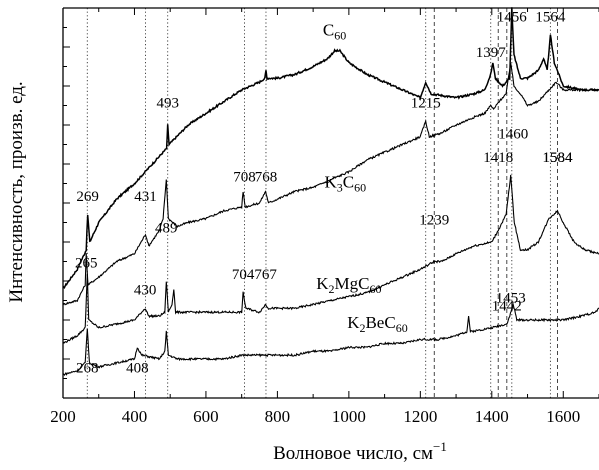 Image resolution: width=599 pixels, height=470 pixels. I want to click on x-tick-label: 600, so click(206, 416).